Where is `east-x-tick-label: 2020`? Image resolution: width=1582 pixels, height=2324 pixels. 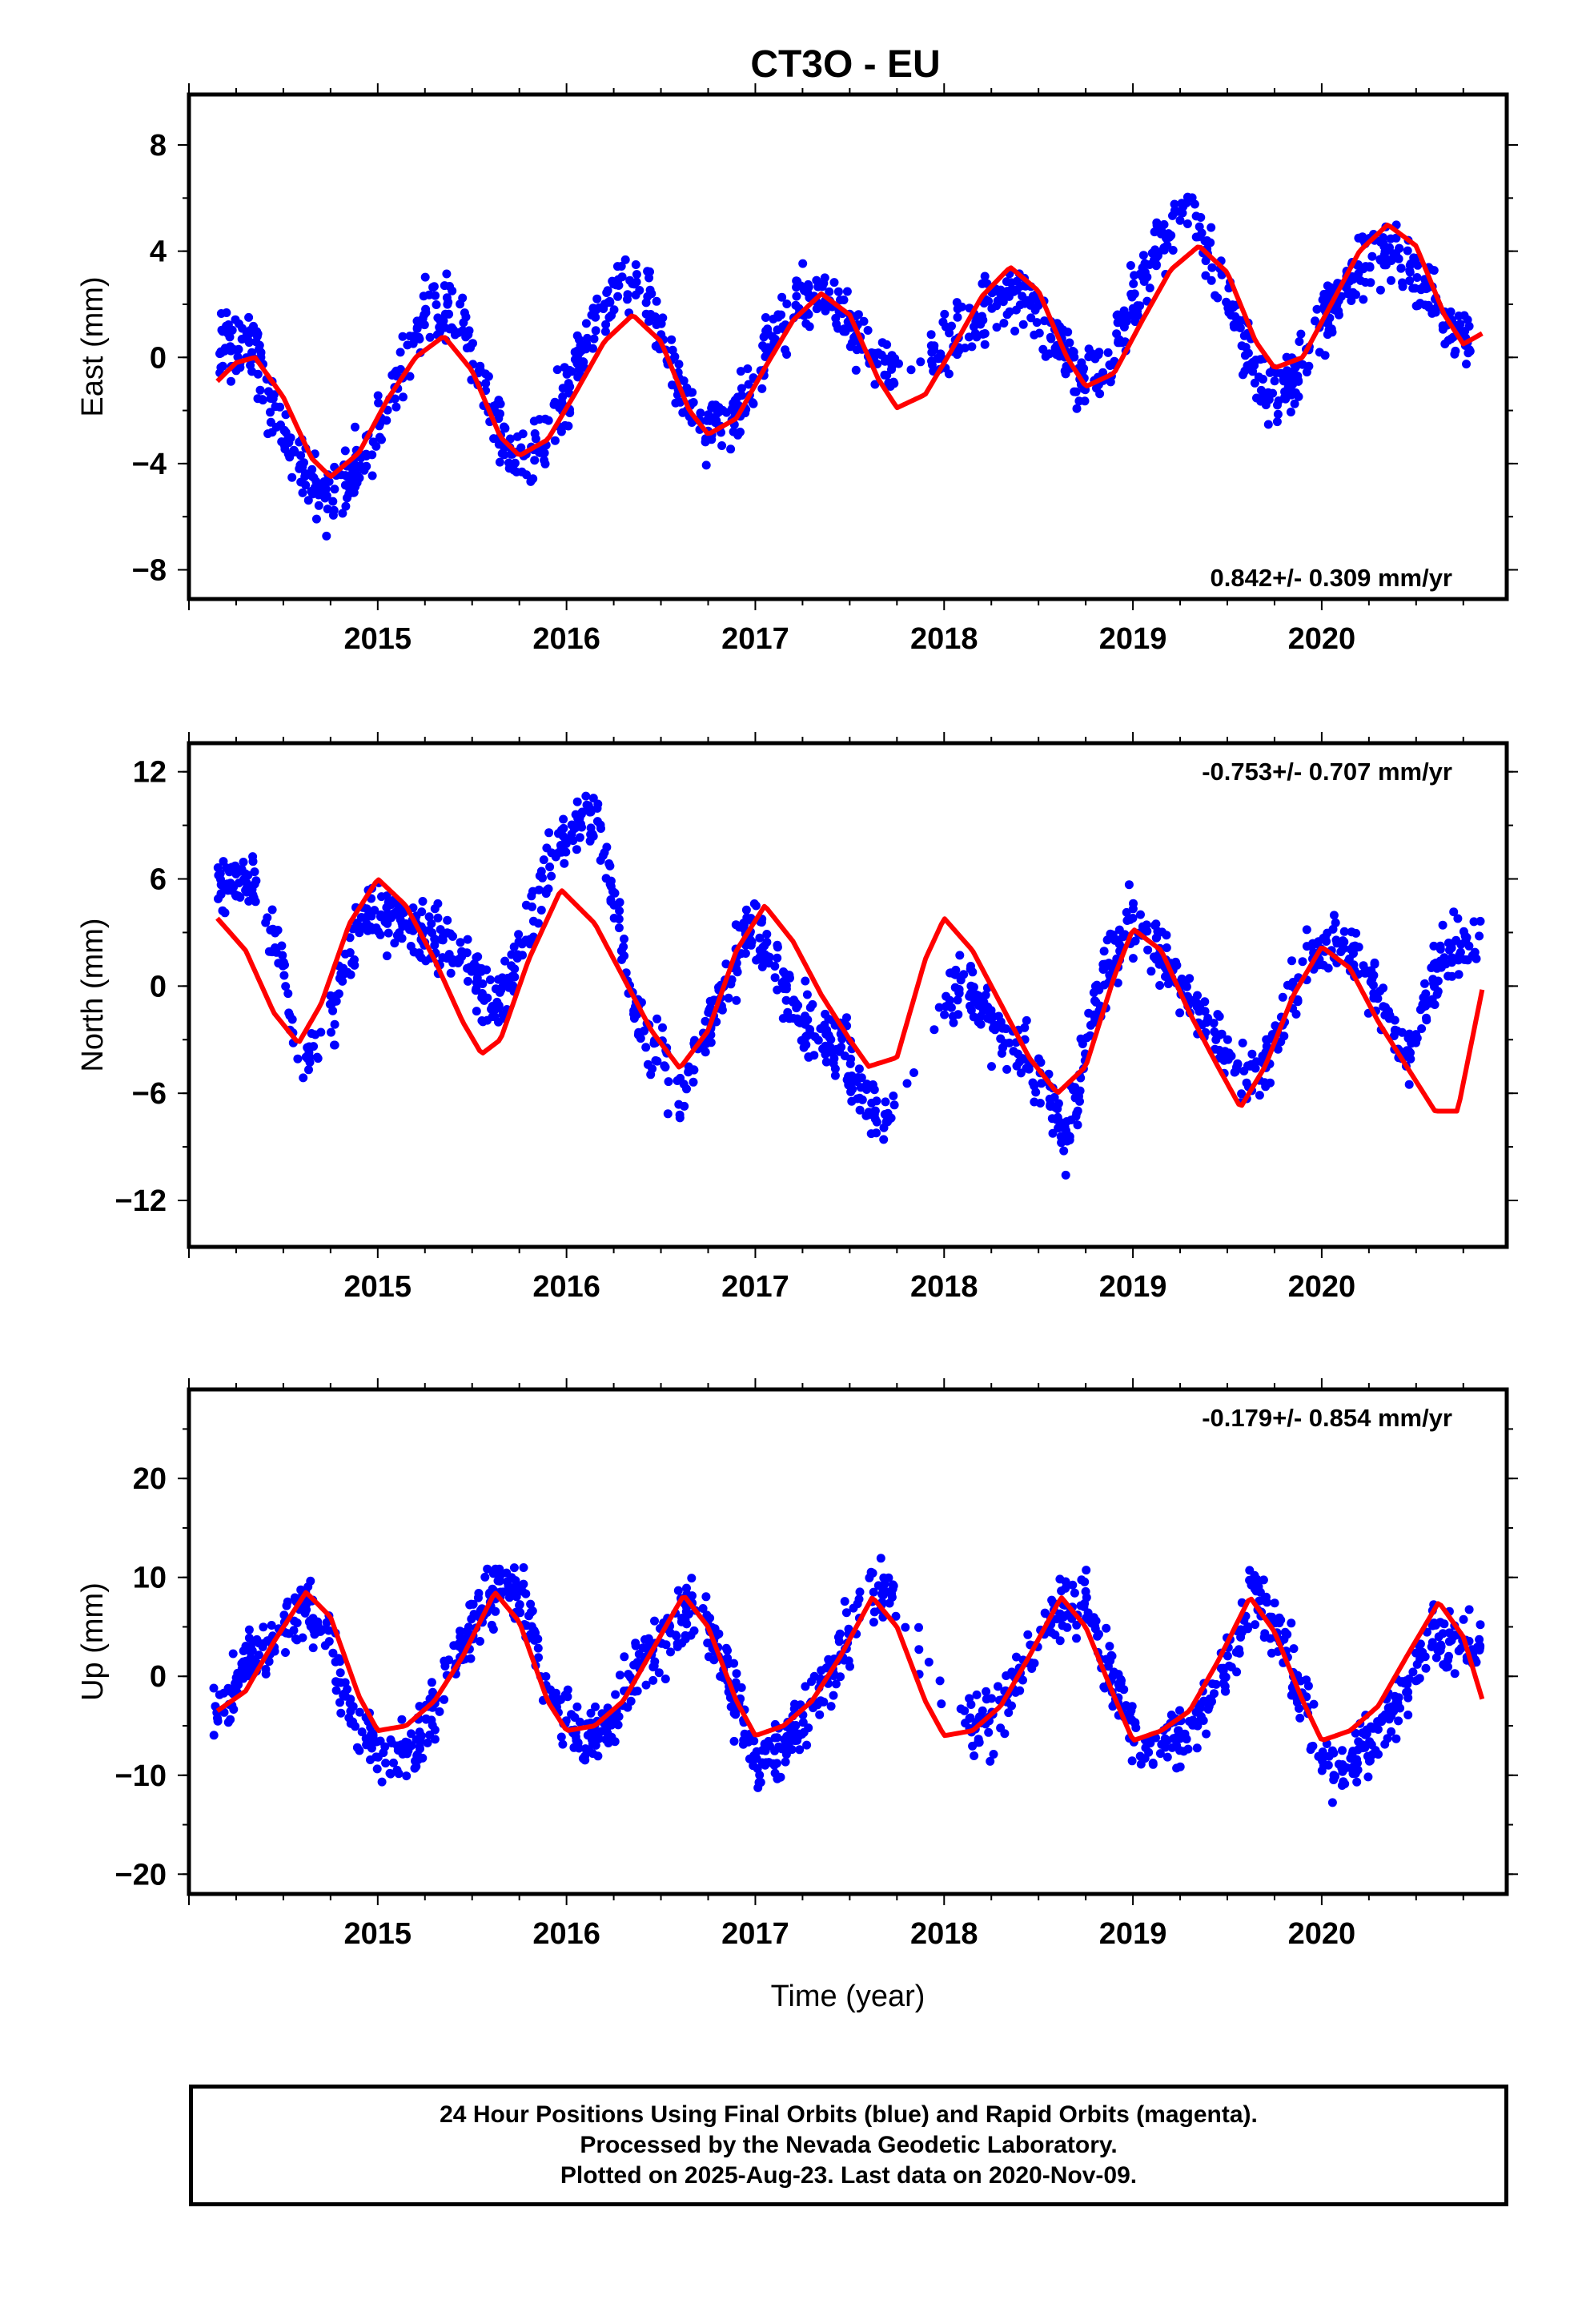 east-x-tick-label: 2020 is located at coordinates (1322, 639).